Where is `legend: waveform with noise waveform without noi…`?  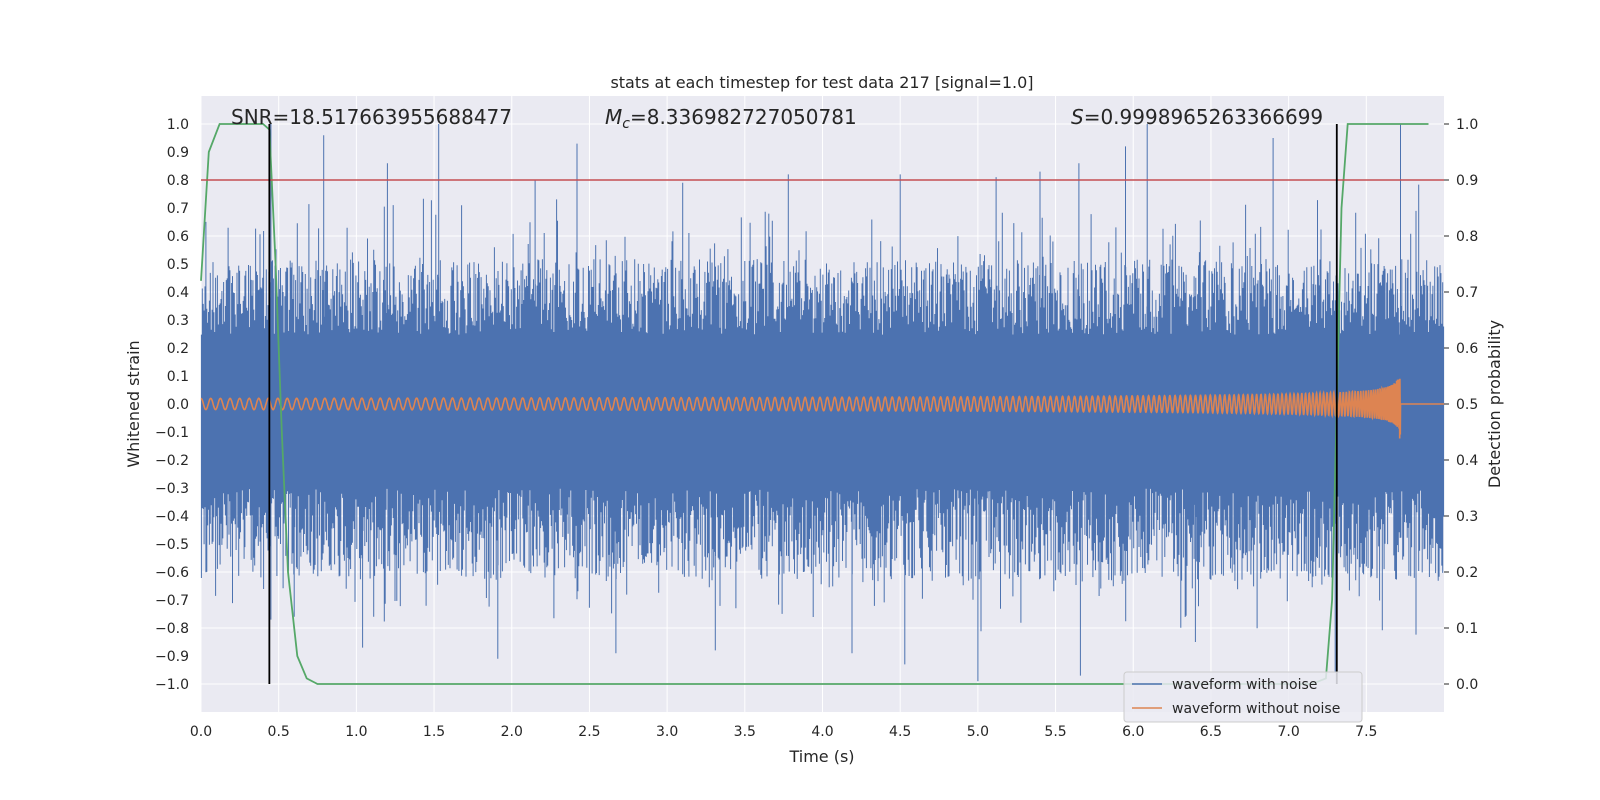
legend: waveform with noise waveform without noi… is located at coordinates (1243, 697).